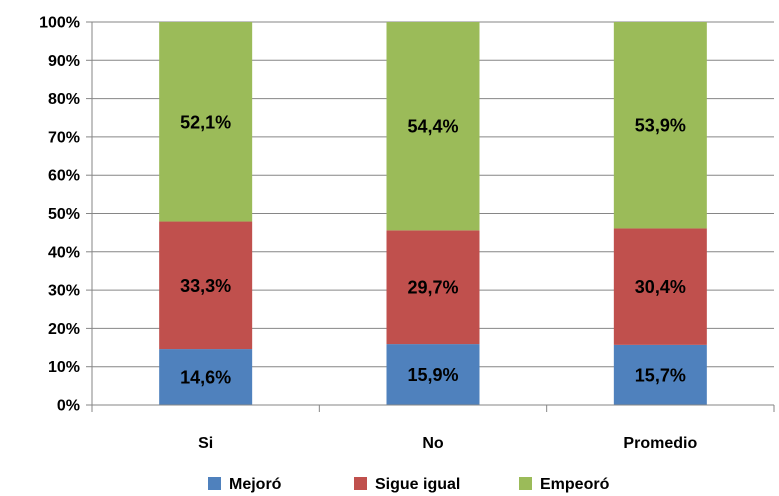 This screenshot has height=496, width=779. I want to click on data-label: 14,6%, so click(205, 378).